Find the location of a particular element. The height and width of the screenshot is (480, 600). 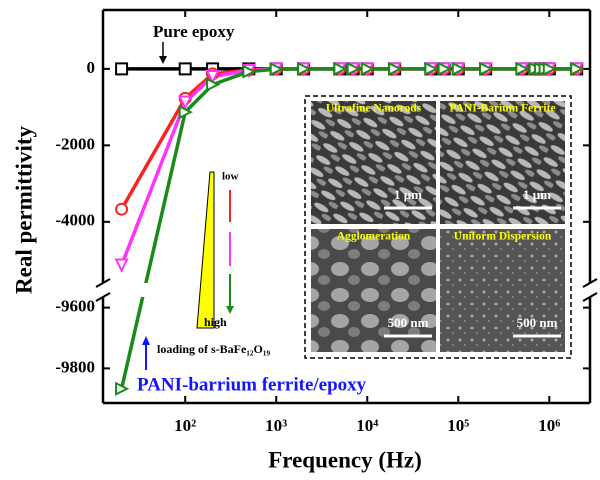

annotation: low is located at coordinates (230, 177).